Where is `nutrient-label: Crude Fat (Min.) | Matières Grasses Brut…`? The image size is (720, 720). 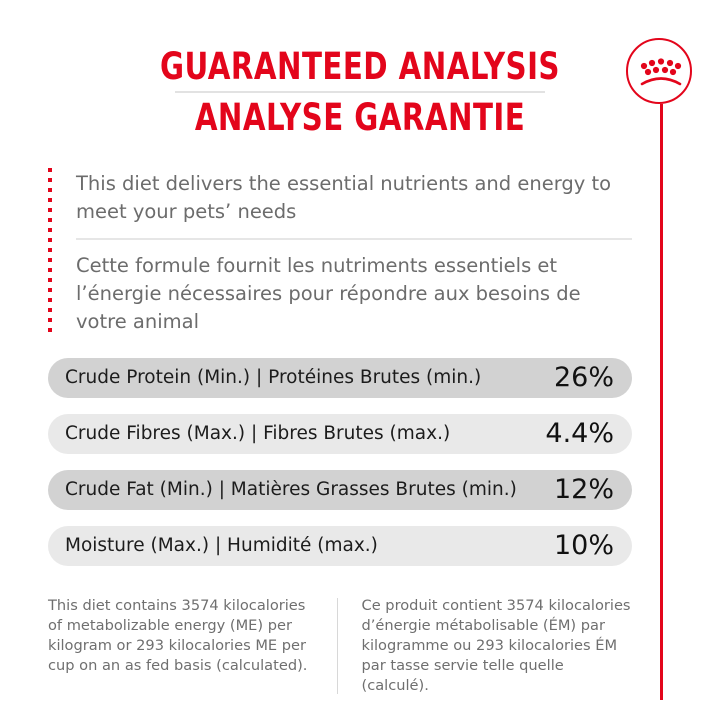 nutrient-label: Crude Fat (Min.) | Matières Grasses Brut… is located at coordinates (291, 489).